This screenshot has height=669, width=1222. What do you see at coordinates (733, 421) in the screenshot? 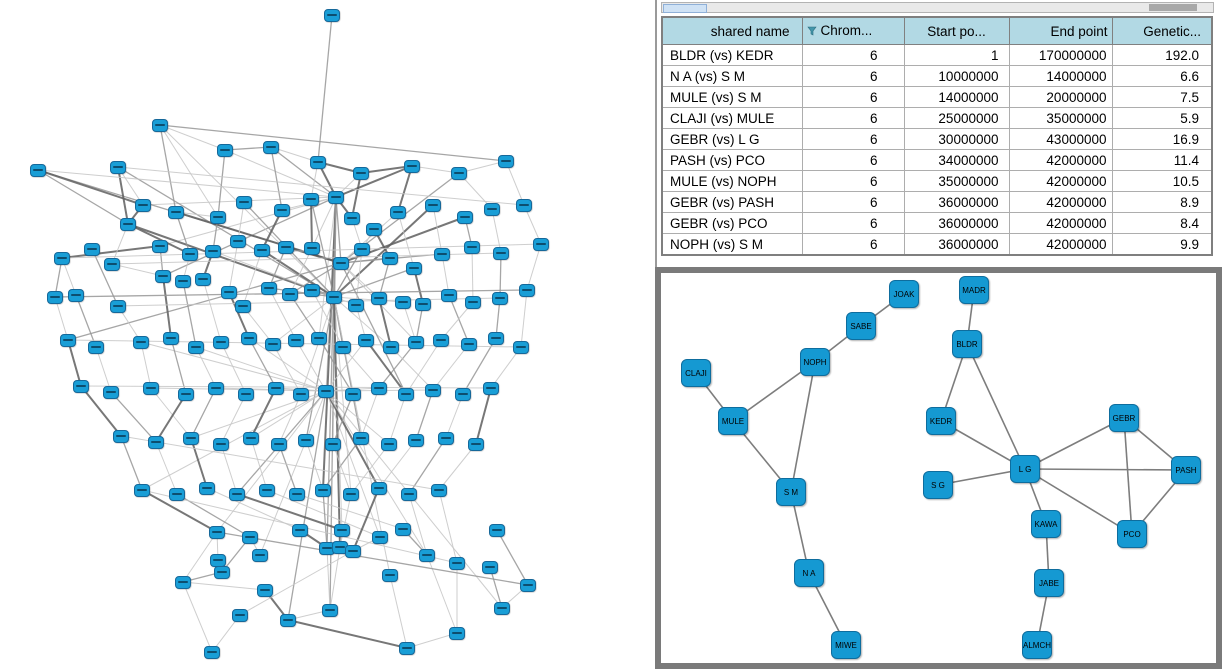
I see `mini-network-node: MULE` at bounding box center [733, 421].